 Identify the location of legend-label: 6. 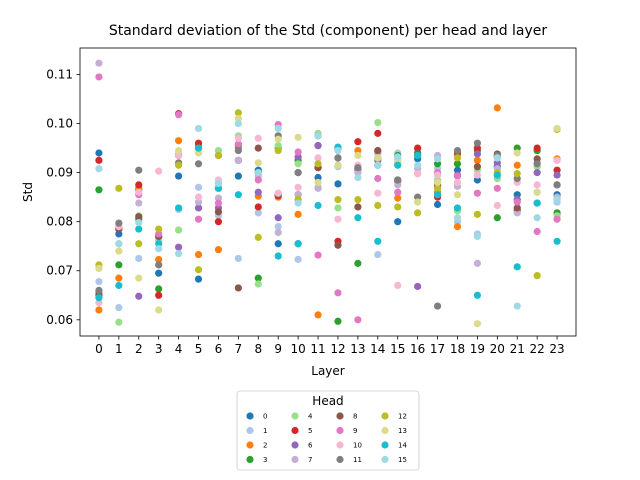
(310, 446).